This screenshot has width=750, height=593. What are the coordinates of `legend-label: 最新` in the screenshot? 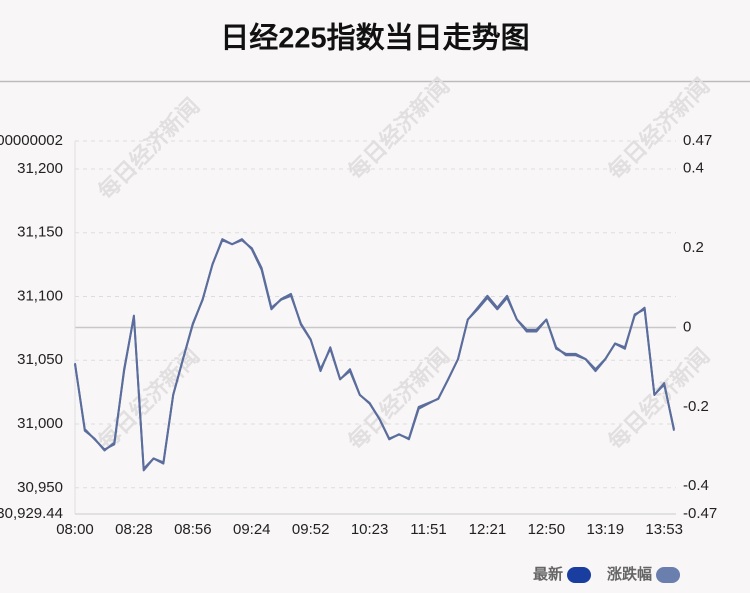 It's located at (548, 574).